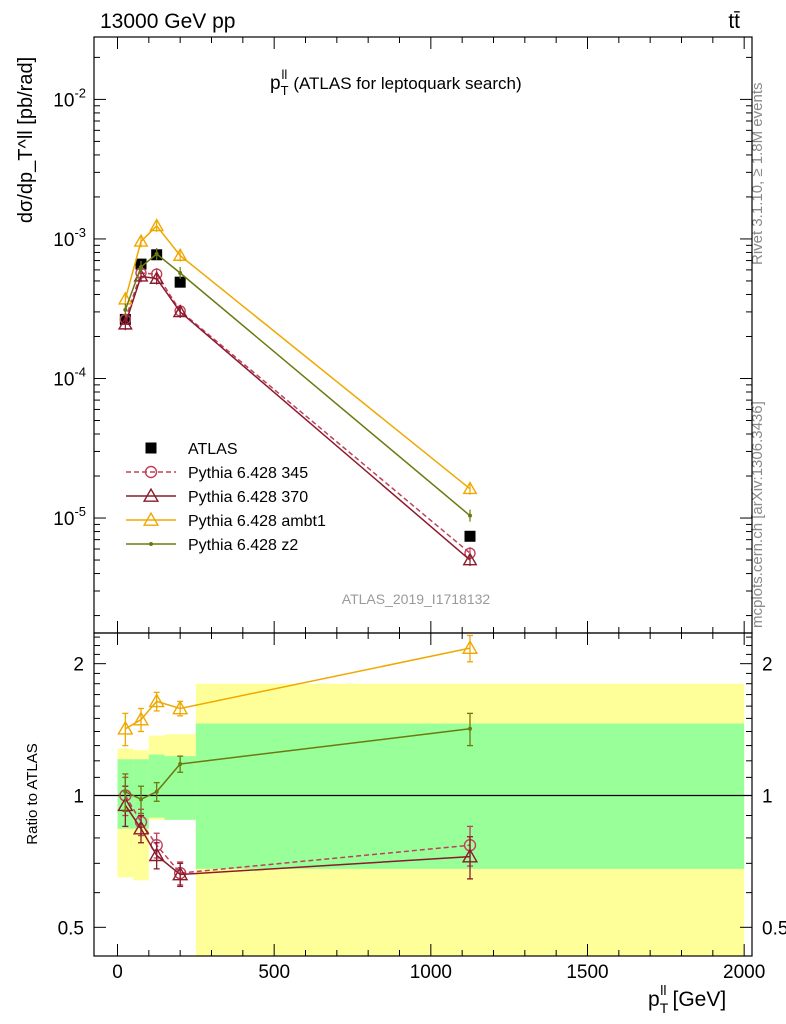  I want to click on ratio-xtick-label: 2000, so click(744, 972).